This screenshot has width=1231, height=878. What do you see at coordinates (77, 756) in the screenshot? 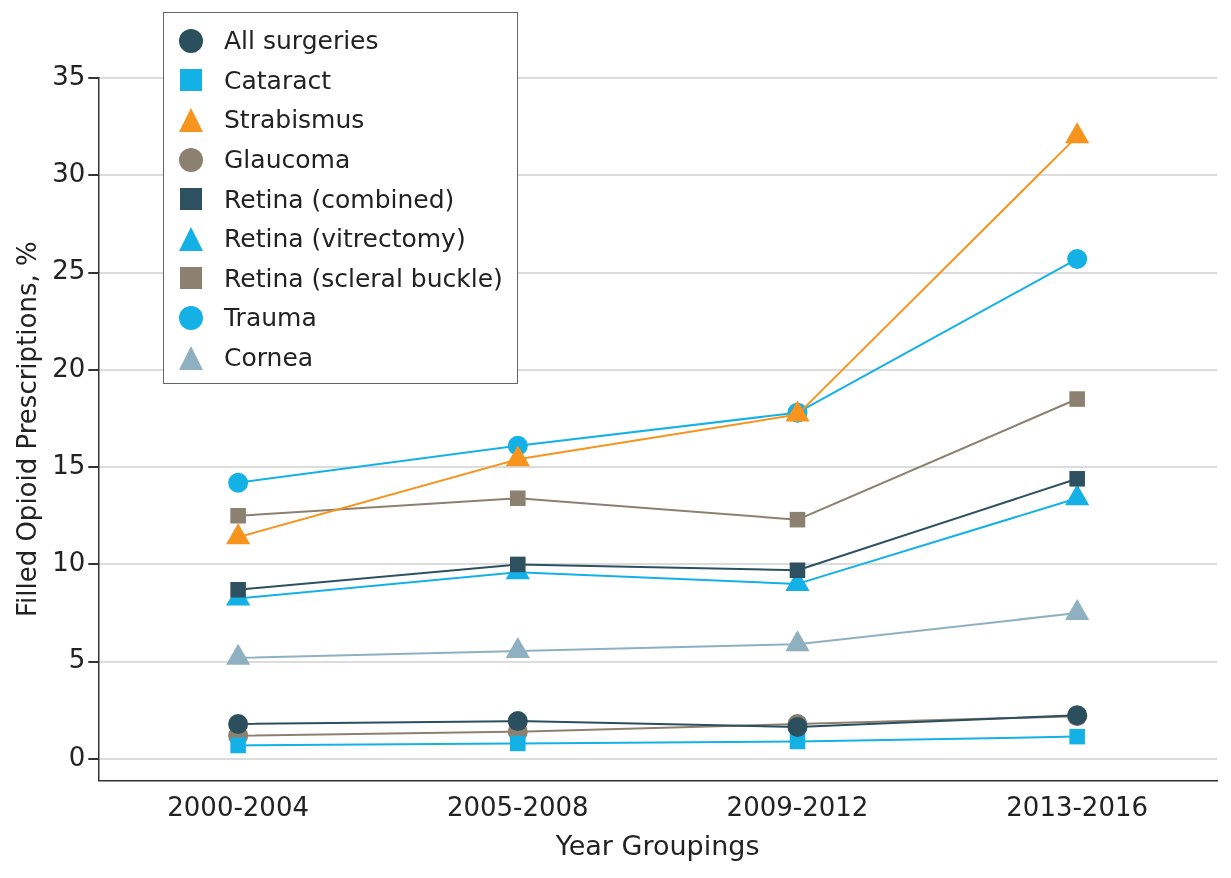
I see `y-tick-label: 0` at bounding box center [77, 756].